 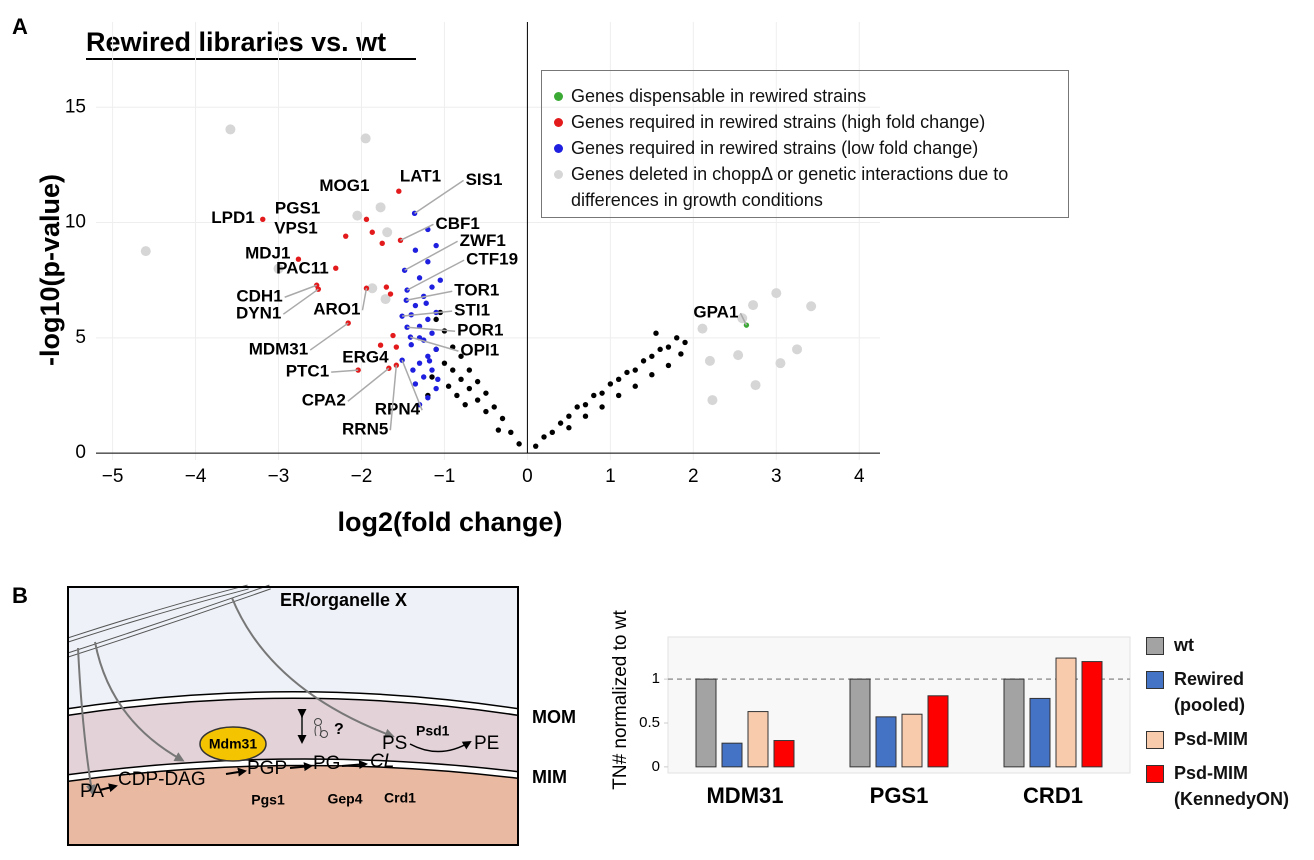 What do you see at coordinates (344, 185) in the screenshot?
I see `gene-label: MOG1` at bounding box center [344, 185].